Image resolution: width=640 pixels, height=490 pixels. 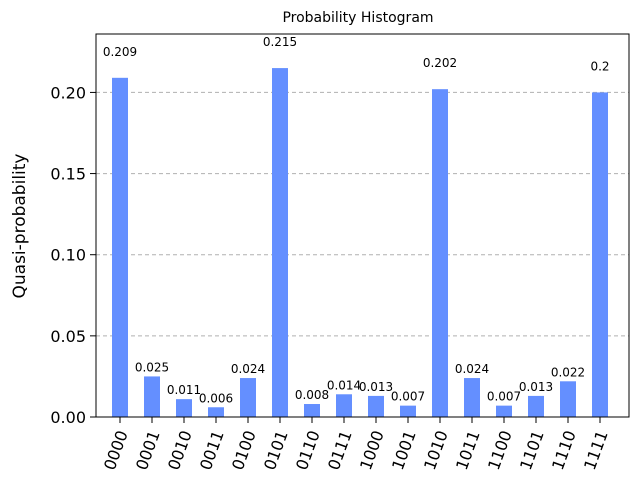 I want to click on bar-value-label: 0.022, so click(x=568, y=372).